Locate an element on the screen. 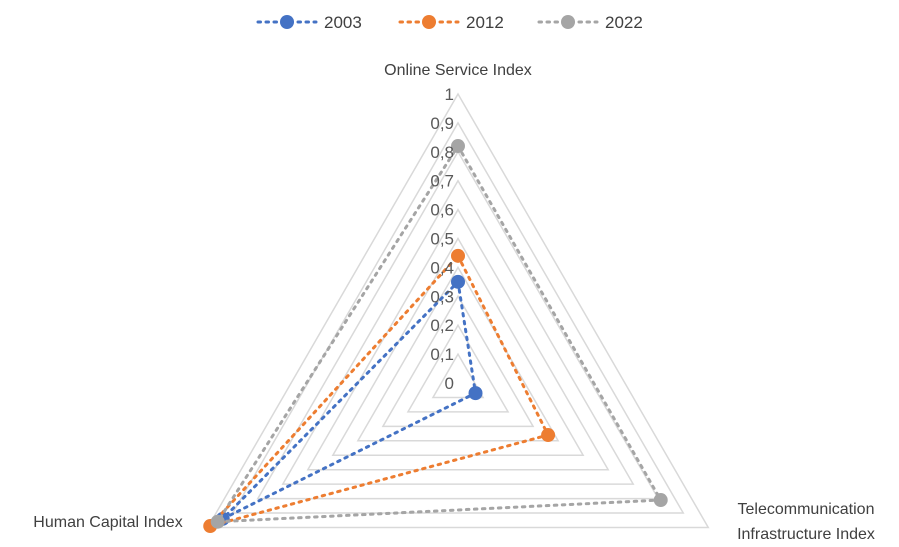 Image resolution: width=899 pixels, height=547 pixels. tick-label: 0,1 is located at coordinates (442, 354).